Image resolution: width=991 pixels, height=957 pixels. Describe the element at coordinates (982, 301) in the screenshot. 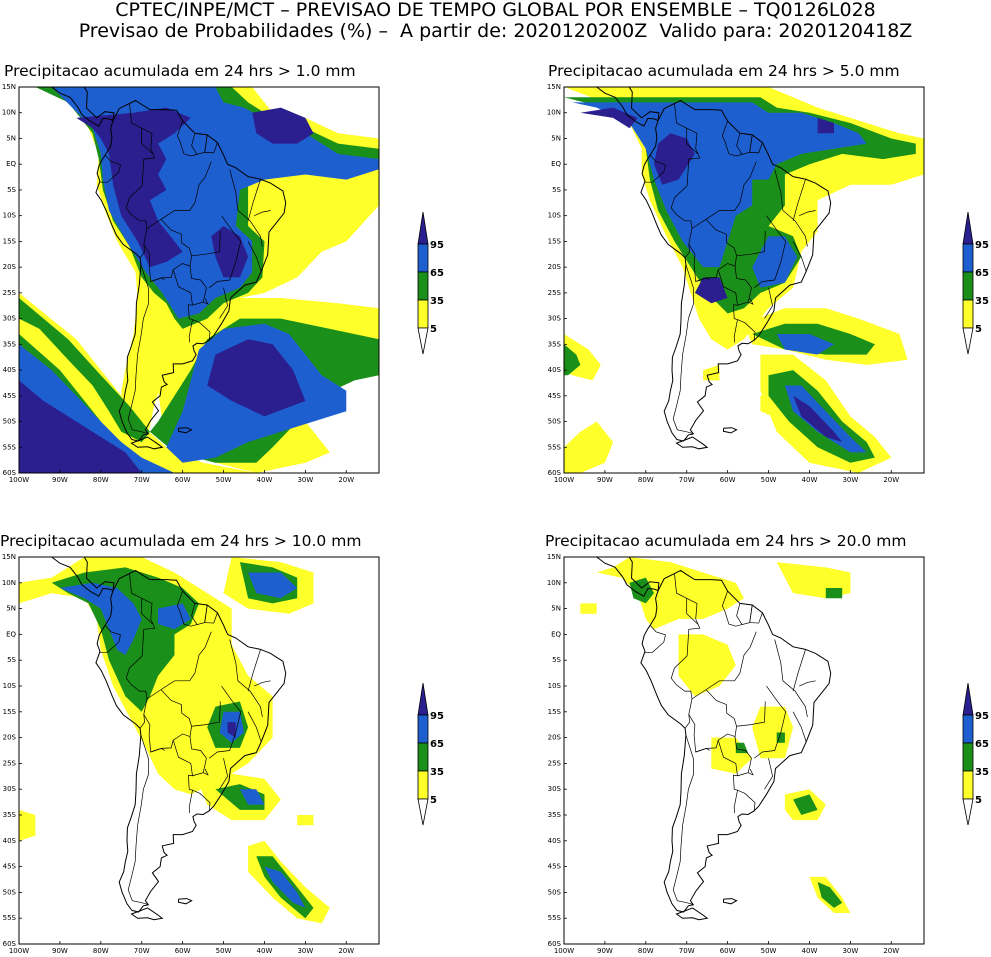

I see `legend-label: 35` at that location.